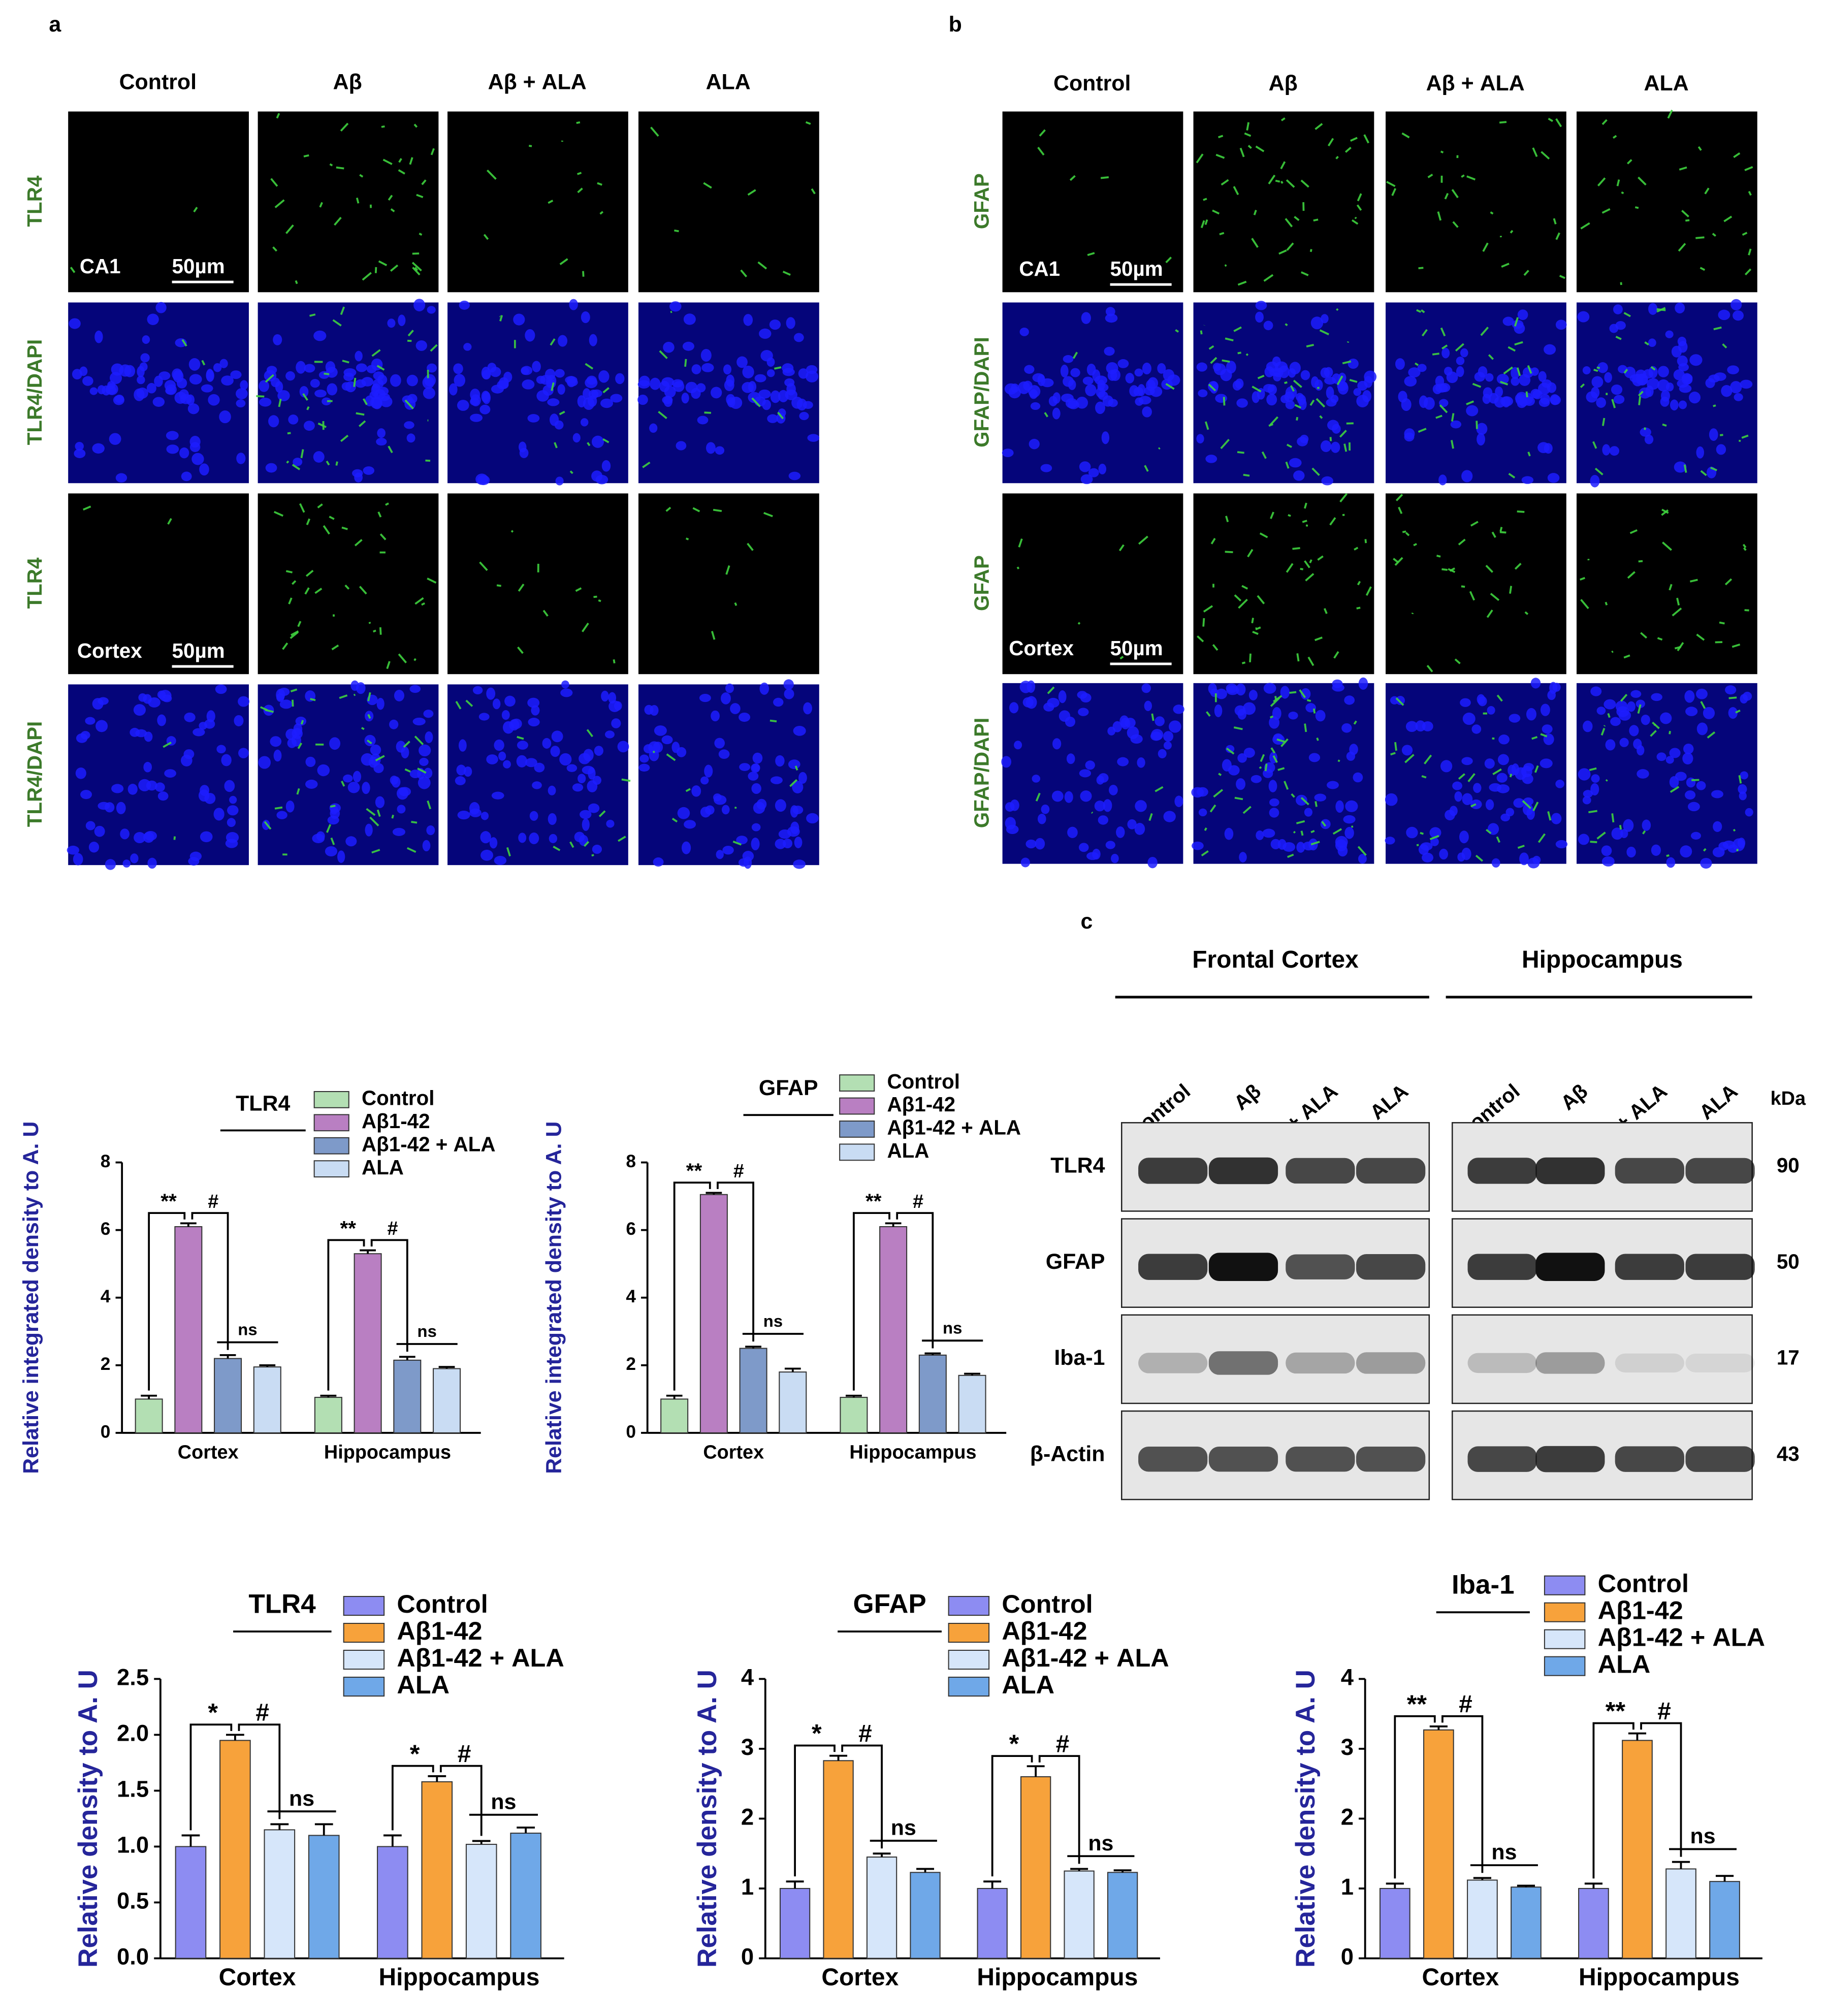 This screenshot has height=2016, width=1828. Describe the element at coordinates (263, 1103) in the screenshot. I see `chart-title: TLR4` at that location.